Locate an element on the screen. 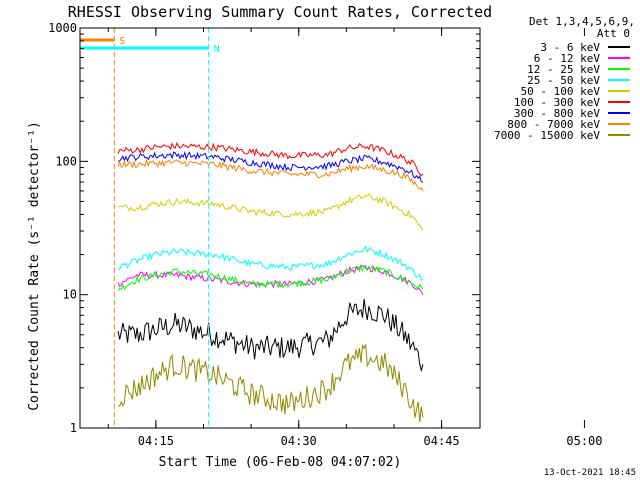 The height and width of the screenshot is (484, 640). flag-label-s: S is located at coordinates (122, 41).